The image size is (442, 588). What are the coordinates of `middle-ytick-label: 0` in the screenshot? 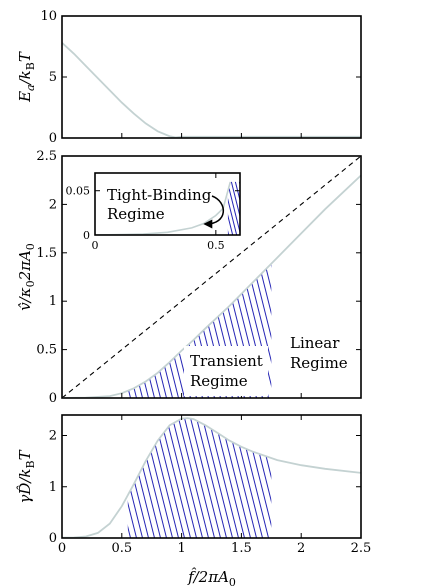 It's located at (53, 398).